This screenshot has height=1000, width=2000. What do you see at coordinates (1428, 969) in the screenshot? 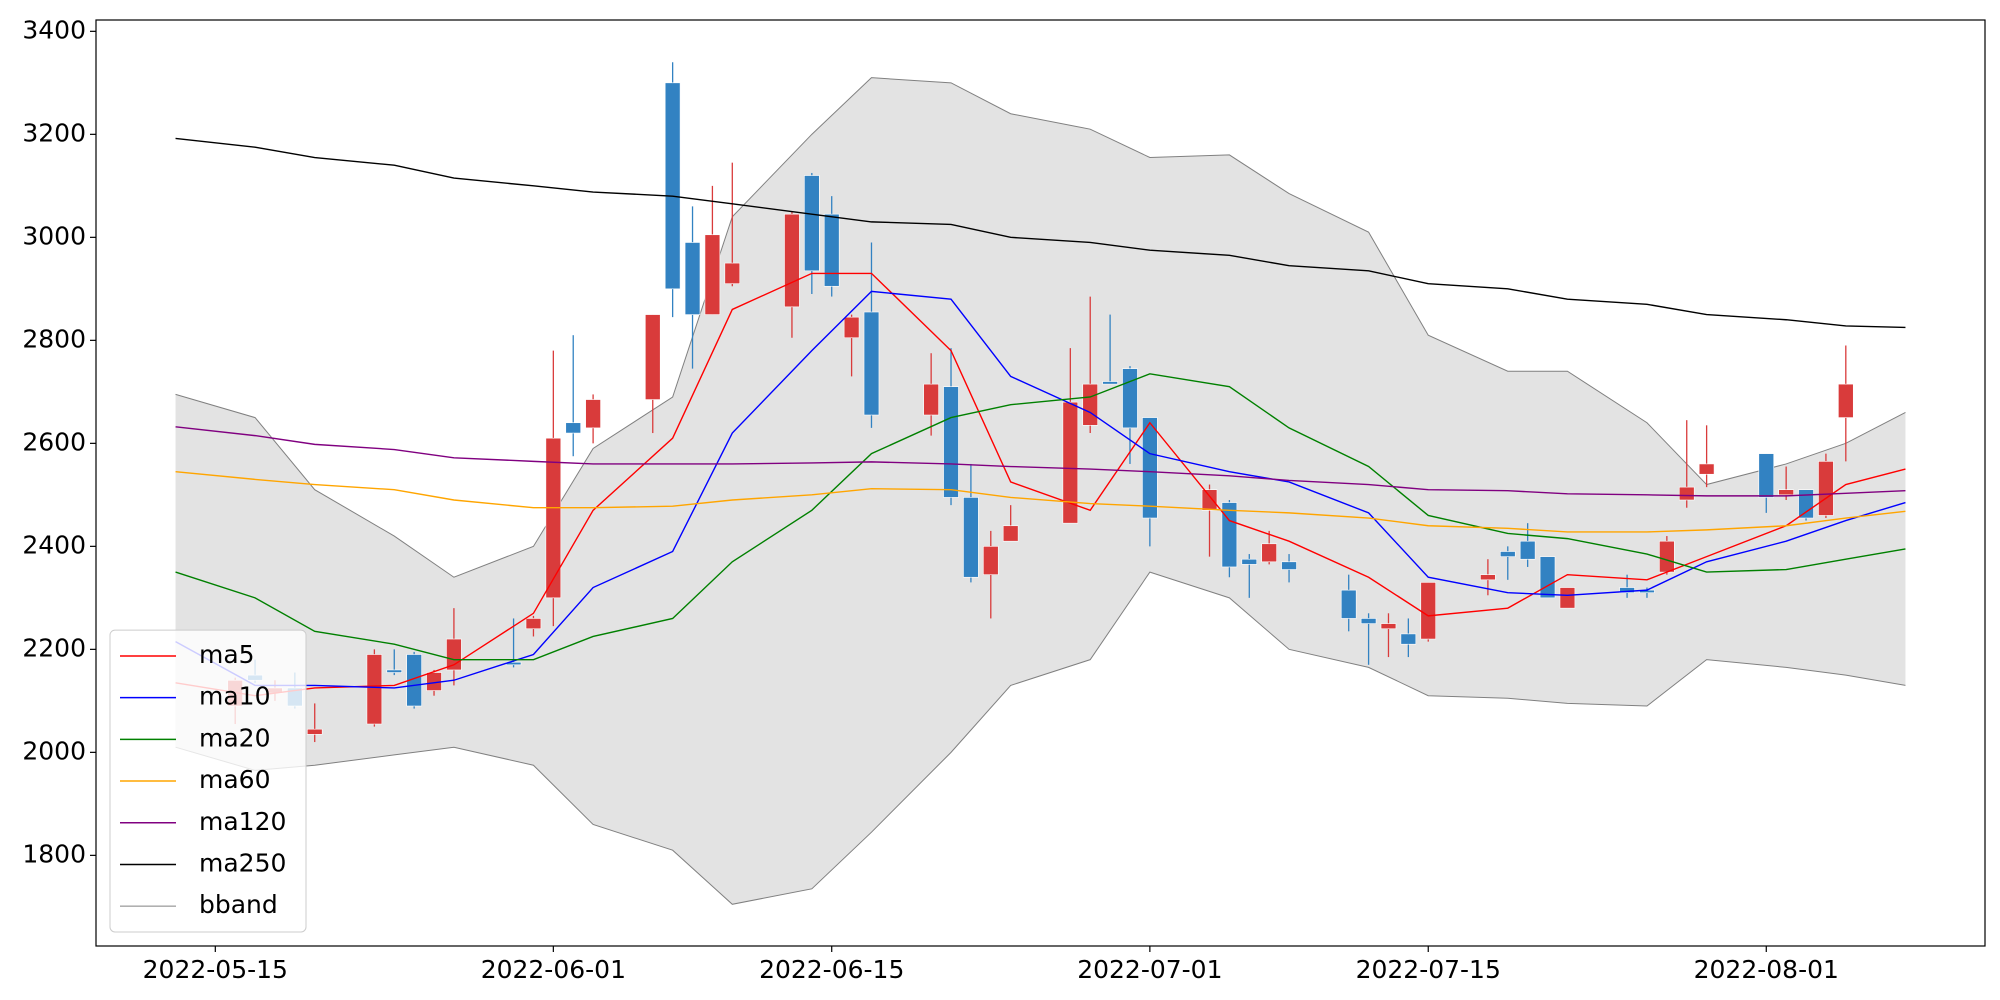
I see `x-tick-label: 2022-07-15` at bounding box center [1428, 969].